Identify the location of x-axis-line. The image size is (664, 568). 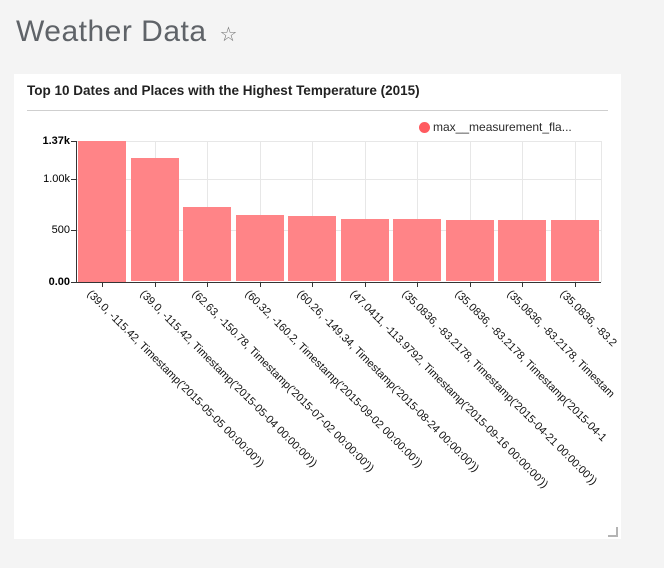
(338, 282).